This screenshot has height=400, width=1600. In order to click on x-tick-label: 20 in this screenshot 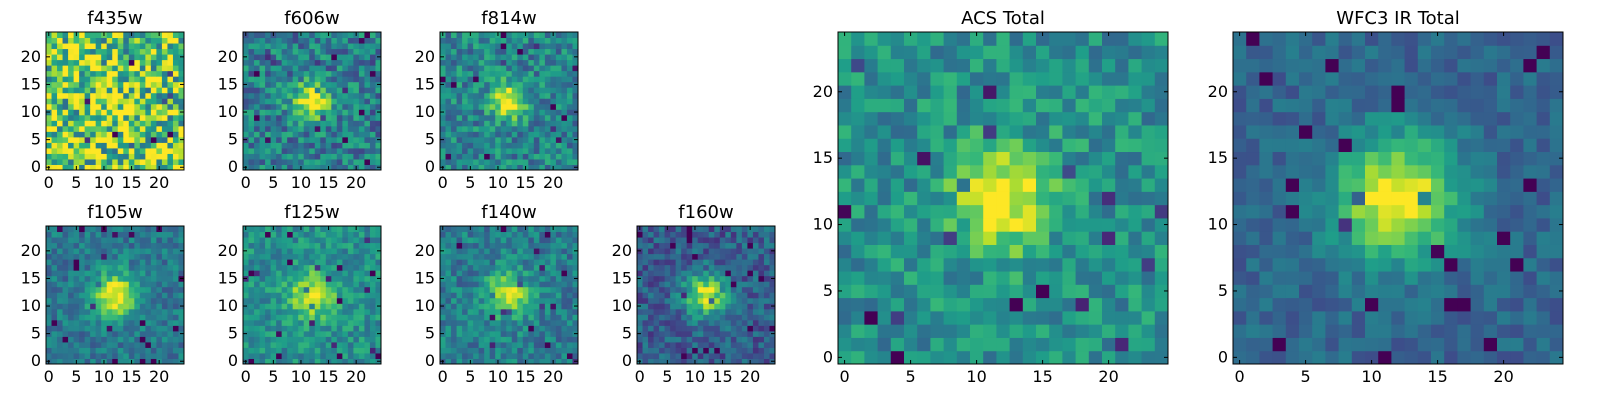, I will do `click(159, 376)`.